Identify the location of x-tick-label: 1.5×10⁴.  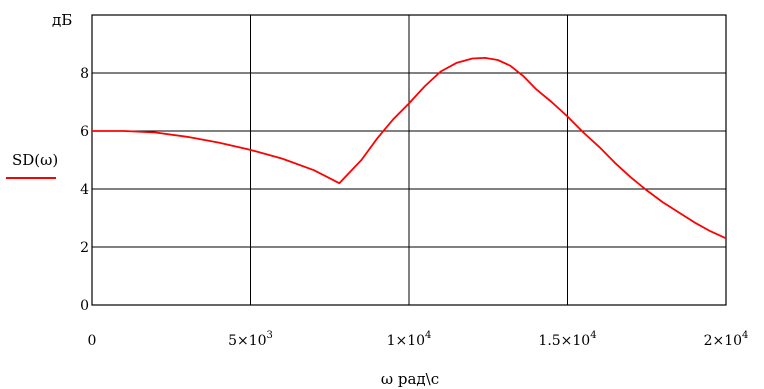
(567, 339).